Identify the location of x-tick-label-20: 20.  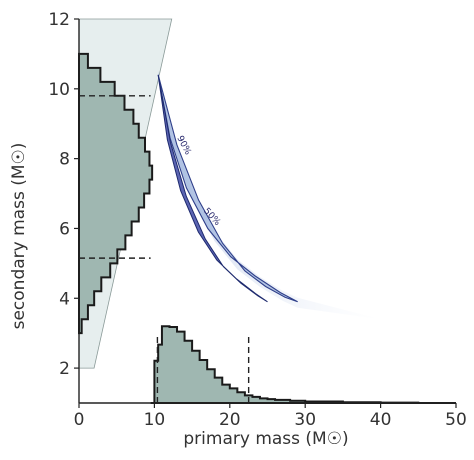
(230, 420).